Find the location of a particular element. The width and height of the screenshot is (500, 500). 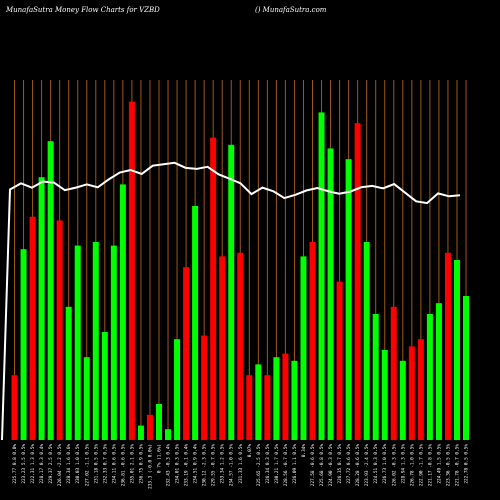

x-tick-label: 0.34% is located at coordinates (304, 451).